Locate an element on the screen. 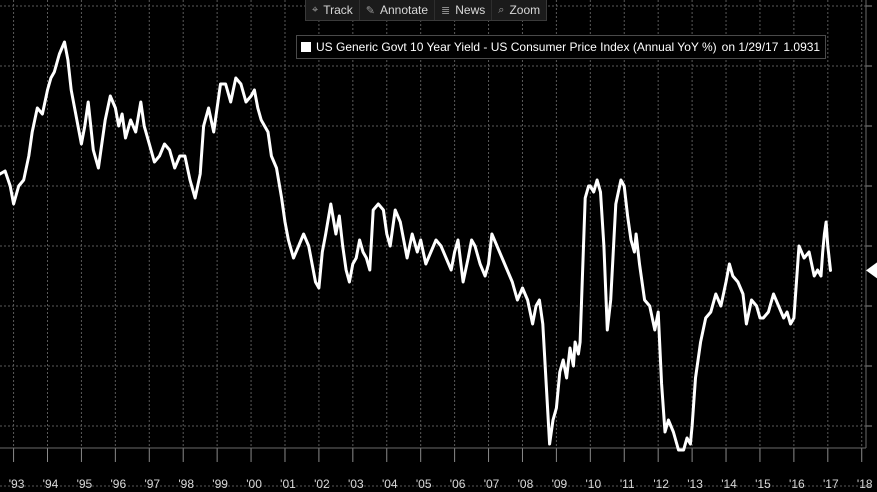 This screenshot has width=877, height=492. chart-toolbar: ⌖ Track ✎ Annotate ≣ News ⌕ Zoom is located at coordinates (426, 10).